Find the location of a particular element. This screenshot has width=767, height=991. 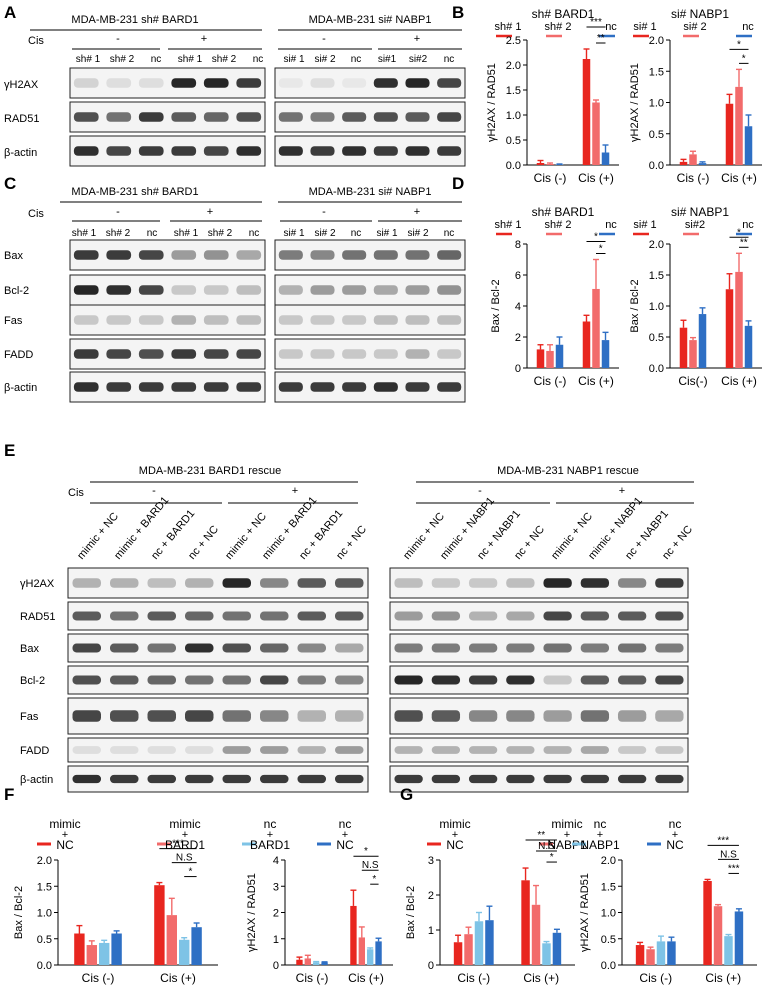

panel-c-row-label: Bcl-2 is located at coordinates (16, 291).